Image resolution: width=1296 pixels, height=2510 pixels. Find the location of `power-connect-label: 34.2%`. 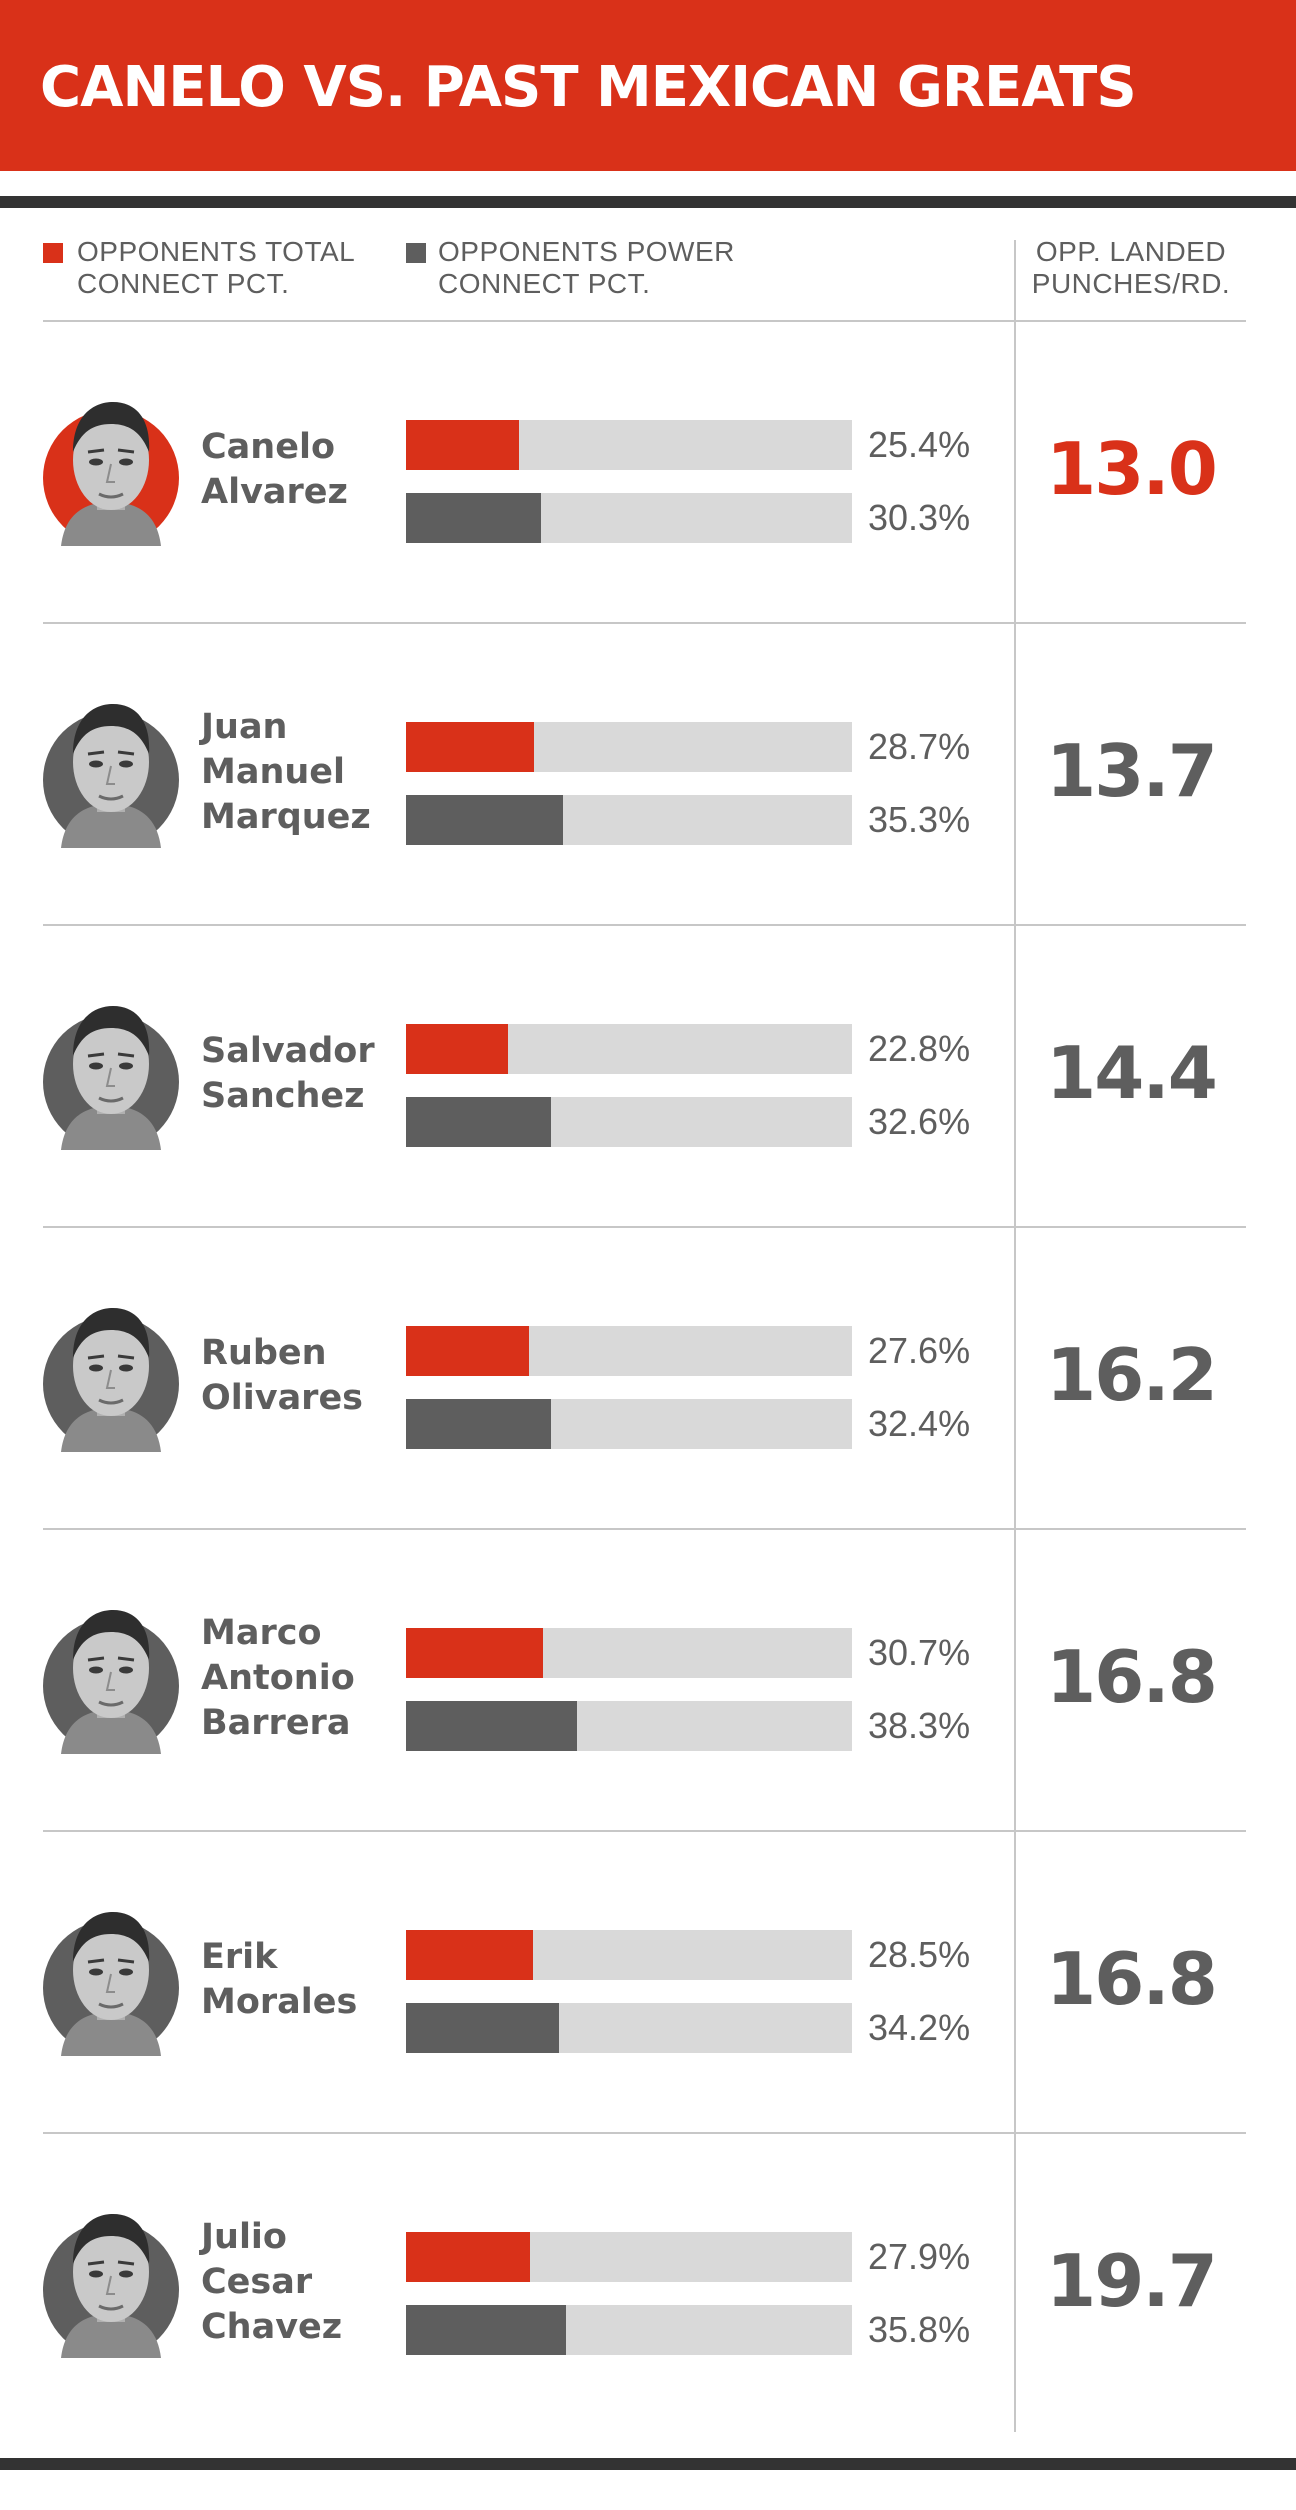

power-connect-label: 34.2% is located at coordinates (919, 2027).